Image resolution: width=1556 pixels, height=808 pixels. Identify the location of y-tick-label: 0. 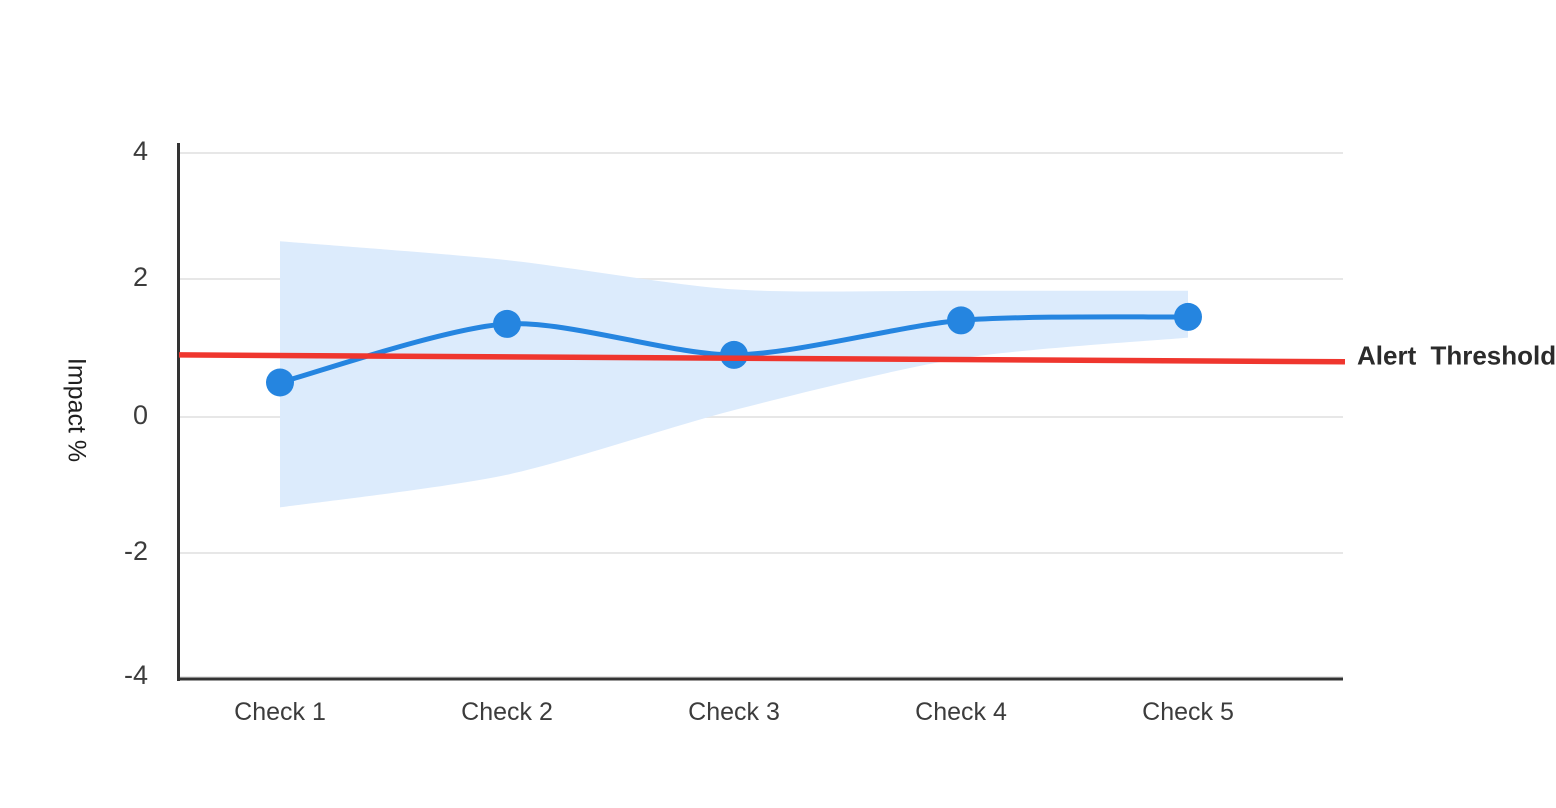
(140, 415).